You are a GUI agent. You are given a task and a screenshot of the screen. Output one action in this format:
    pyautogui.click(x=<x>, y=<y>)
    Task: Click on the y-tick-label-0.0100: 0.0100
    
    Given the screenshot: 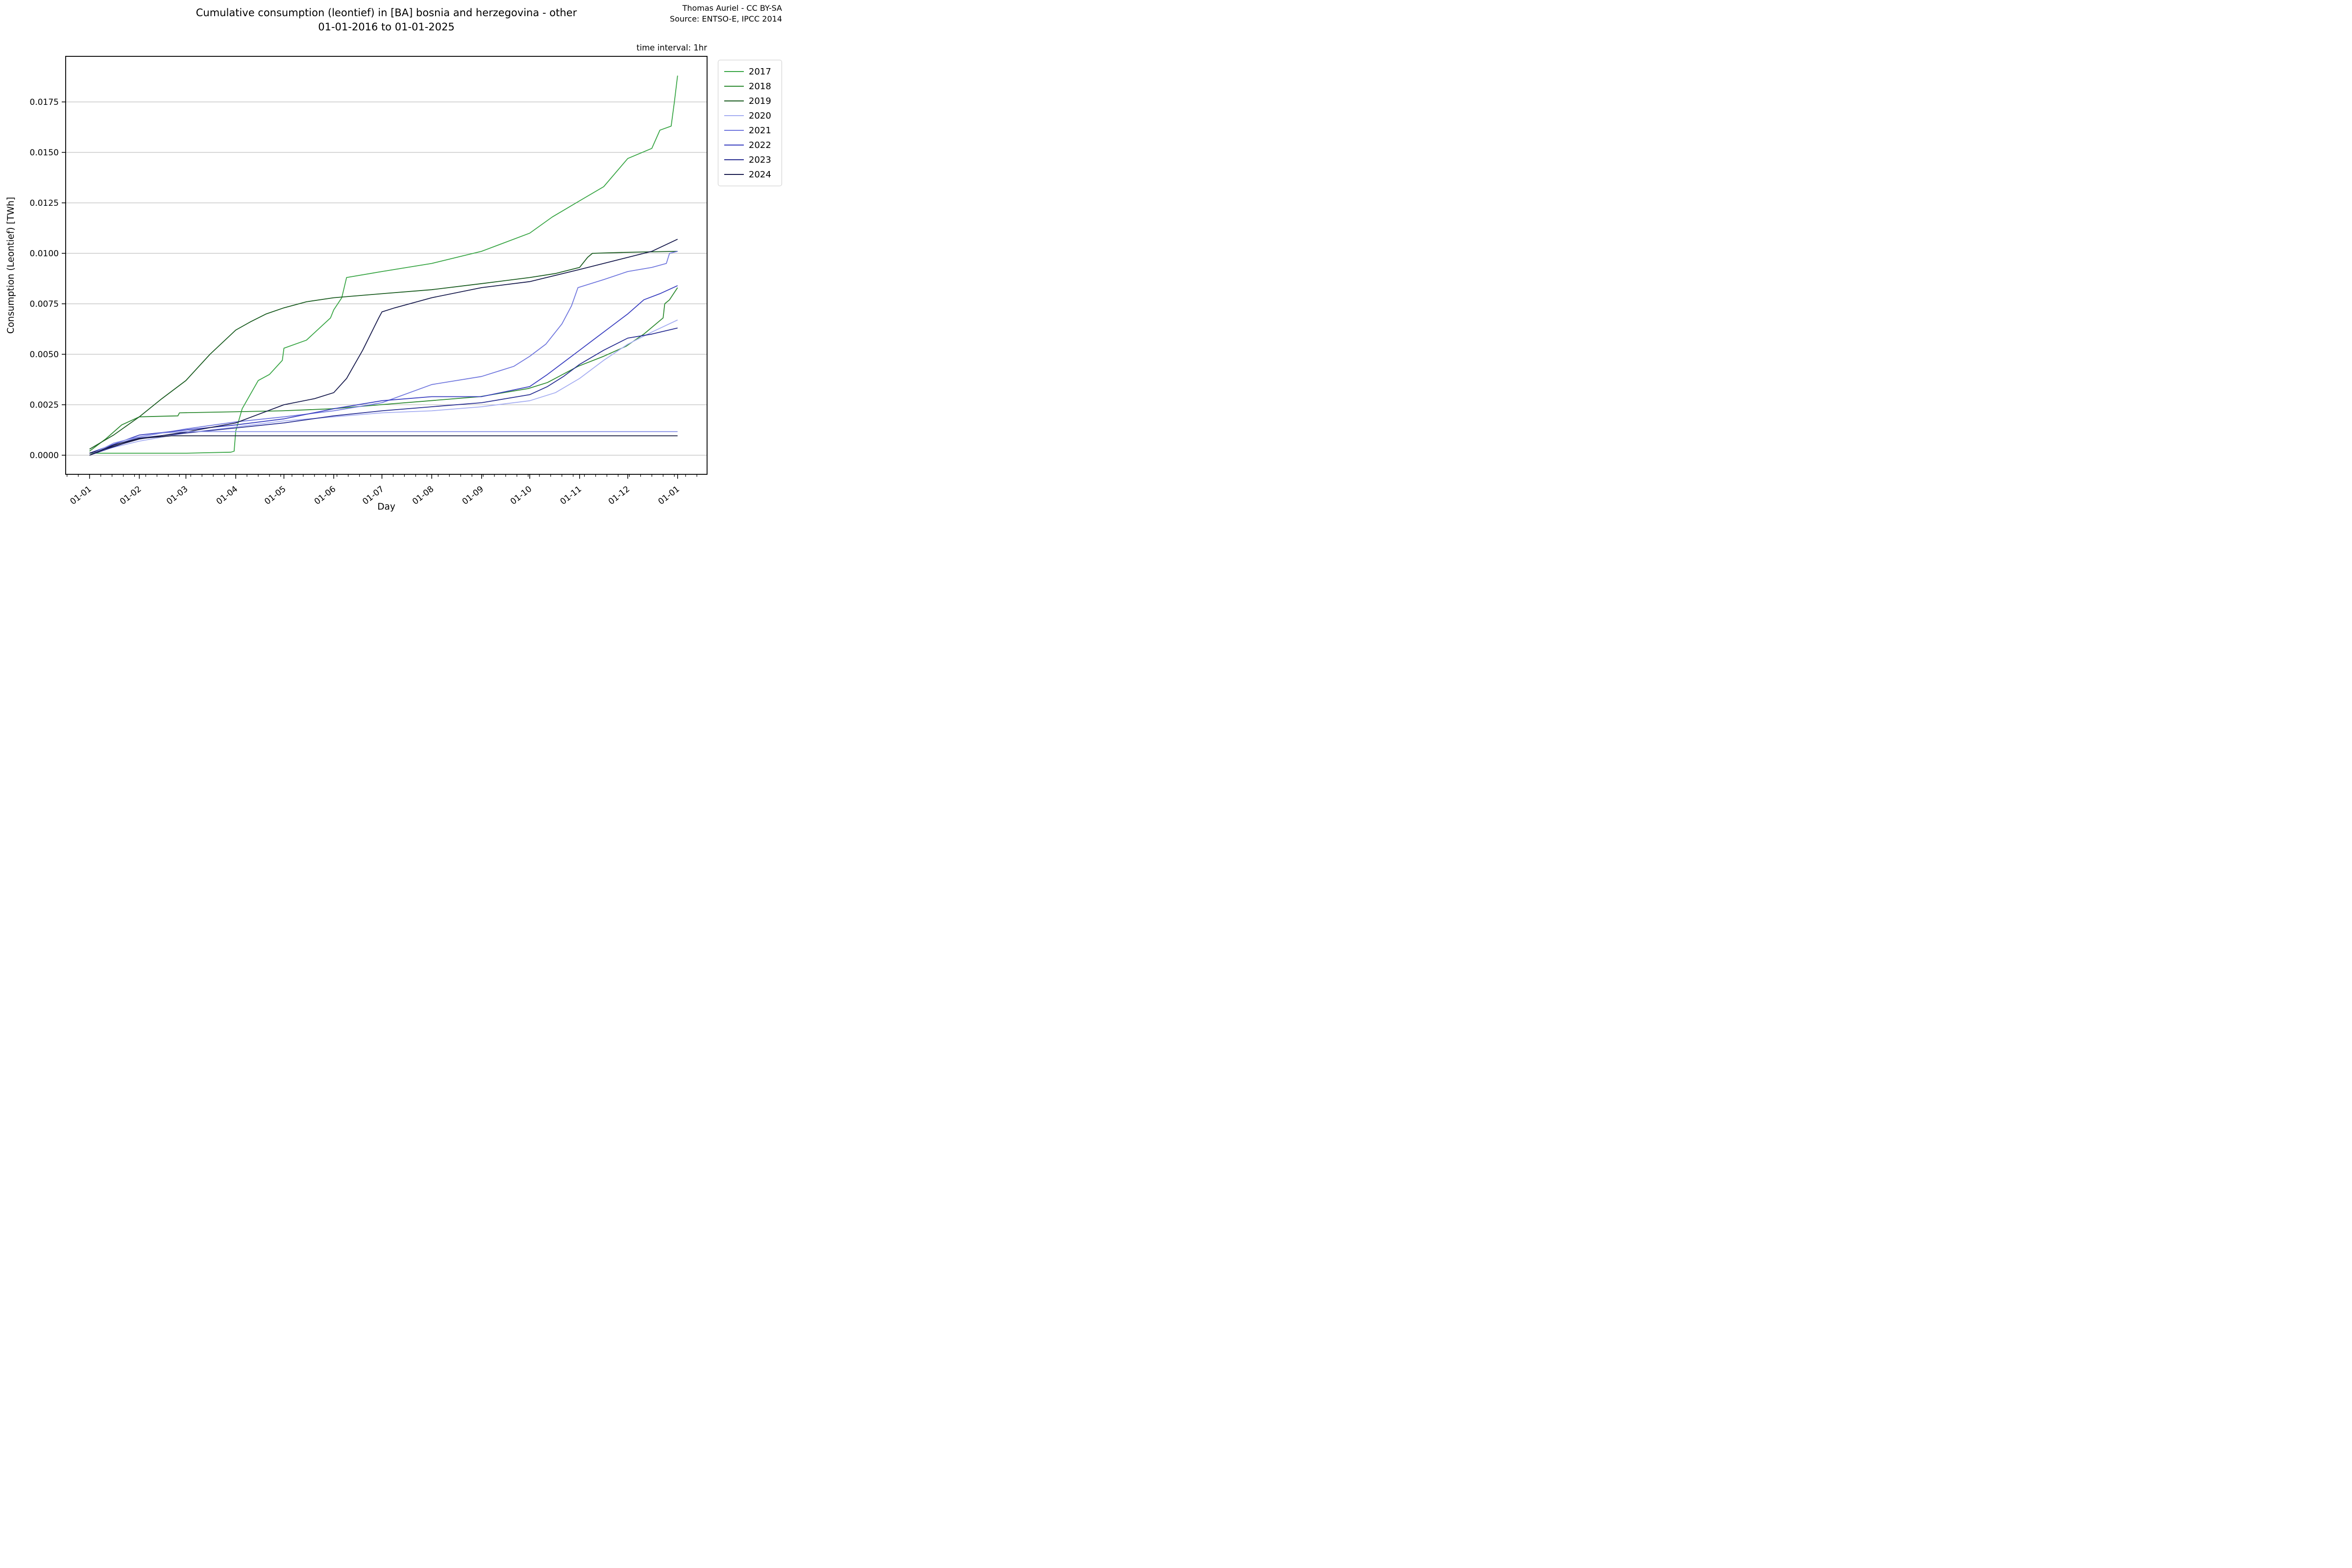 What is the action you would take?
    pyautogui.click(x=44, y=254)
    